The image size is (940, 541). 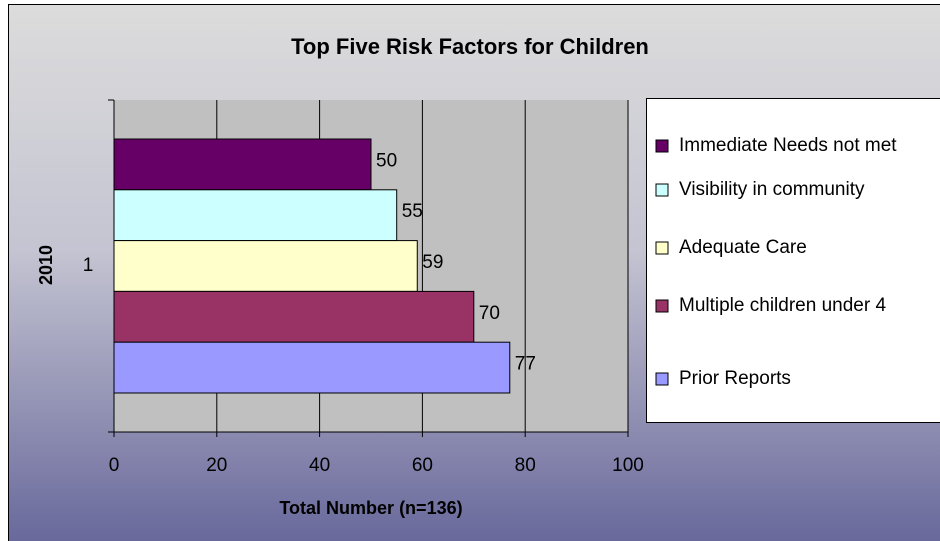 What do you see at coordinates (489, 313) in the screenshot?
I see `data-label: 70` at bounding box center [489, 313].